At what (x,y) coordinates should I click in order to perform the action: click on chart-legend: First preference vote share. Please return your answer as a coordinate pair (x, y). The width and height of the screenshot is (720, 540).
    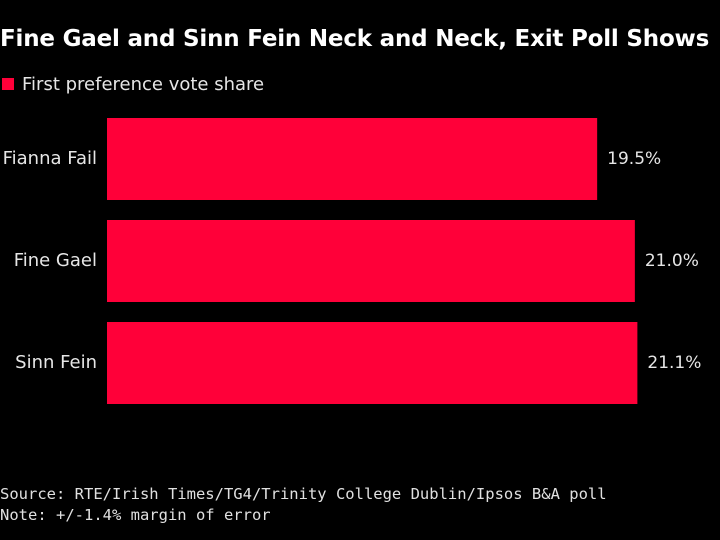
    Looking at the image, I should click on (133, 84).